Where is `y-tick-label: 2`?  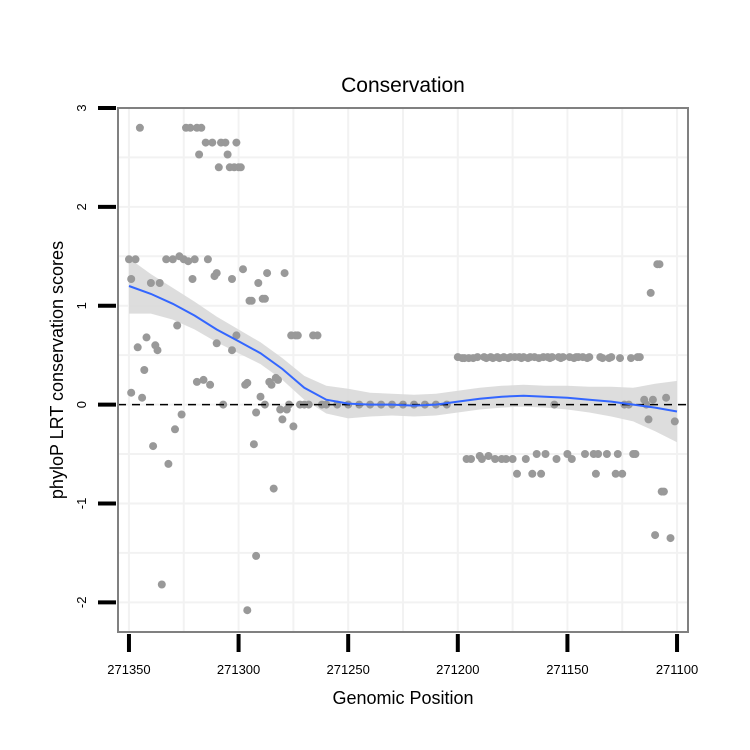 y-tick-label: 2 is located at coordinates (81, 206).